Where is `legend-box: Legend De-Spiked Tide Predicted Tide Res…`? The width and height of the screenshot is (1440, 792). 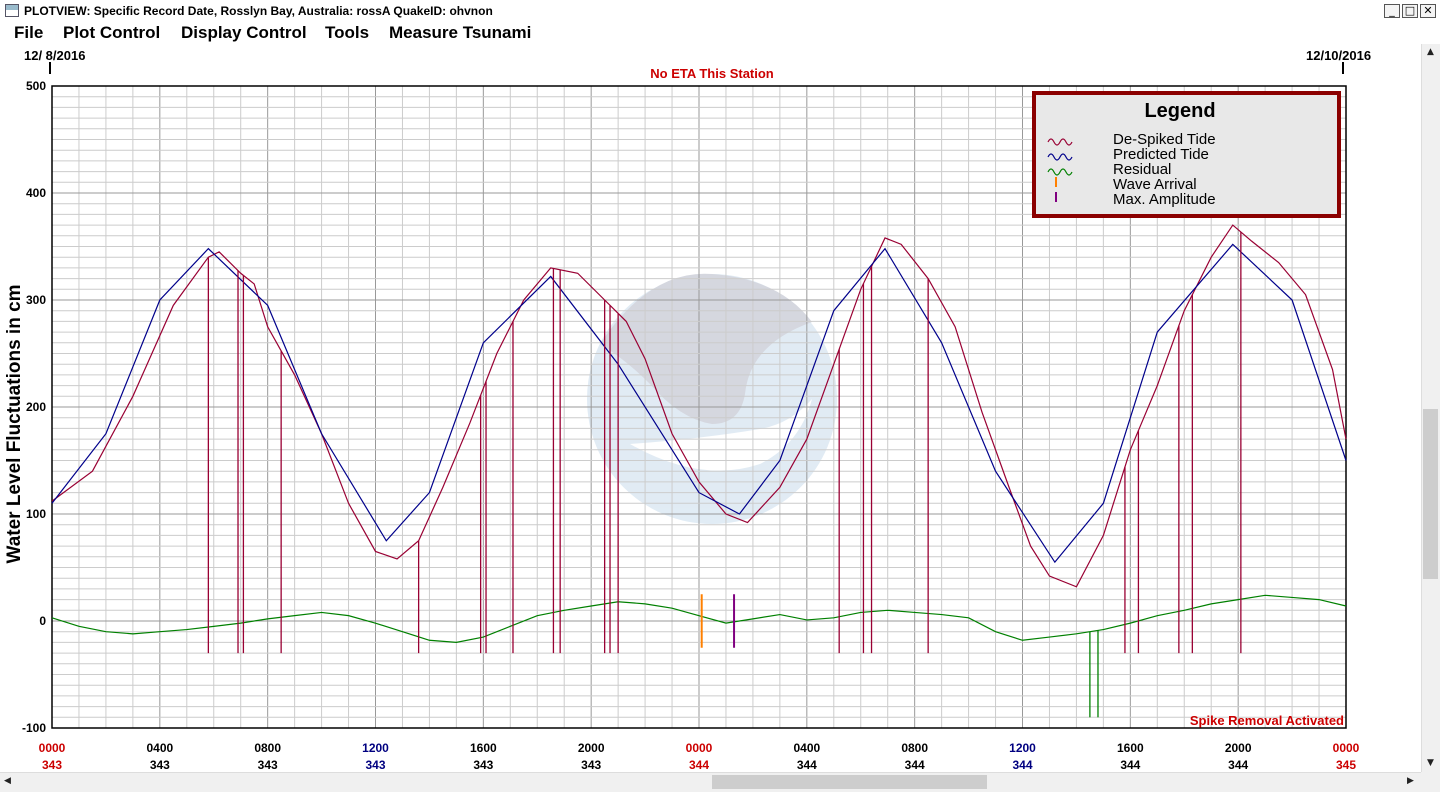
legend-box: Legend De-Spiked Tide Predicted Tide Res… is located at coordinates (1186, 154).